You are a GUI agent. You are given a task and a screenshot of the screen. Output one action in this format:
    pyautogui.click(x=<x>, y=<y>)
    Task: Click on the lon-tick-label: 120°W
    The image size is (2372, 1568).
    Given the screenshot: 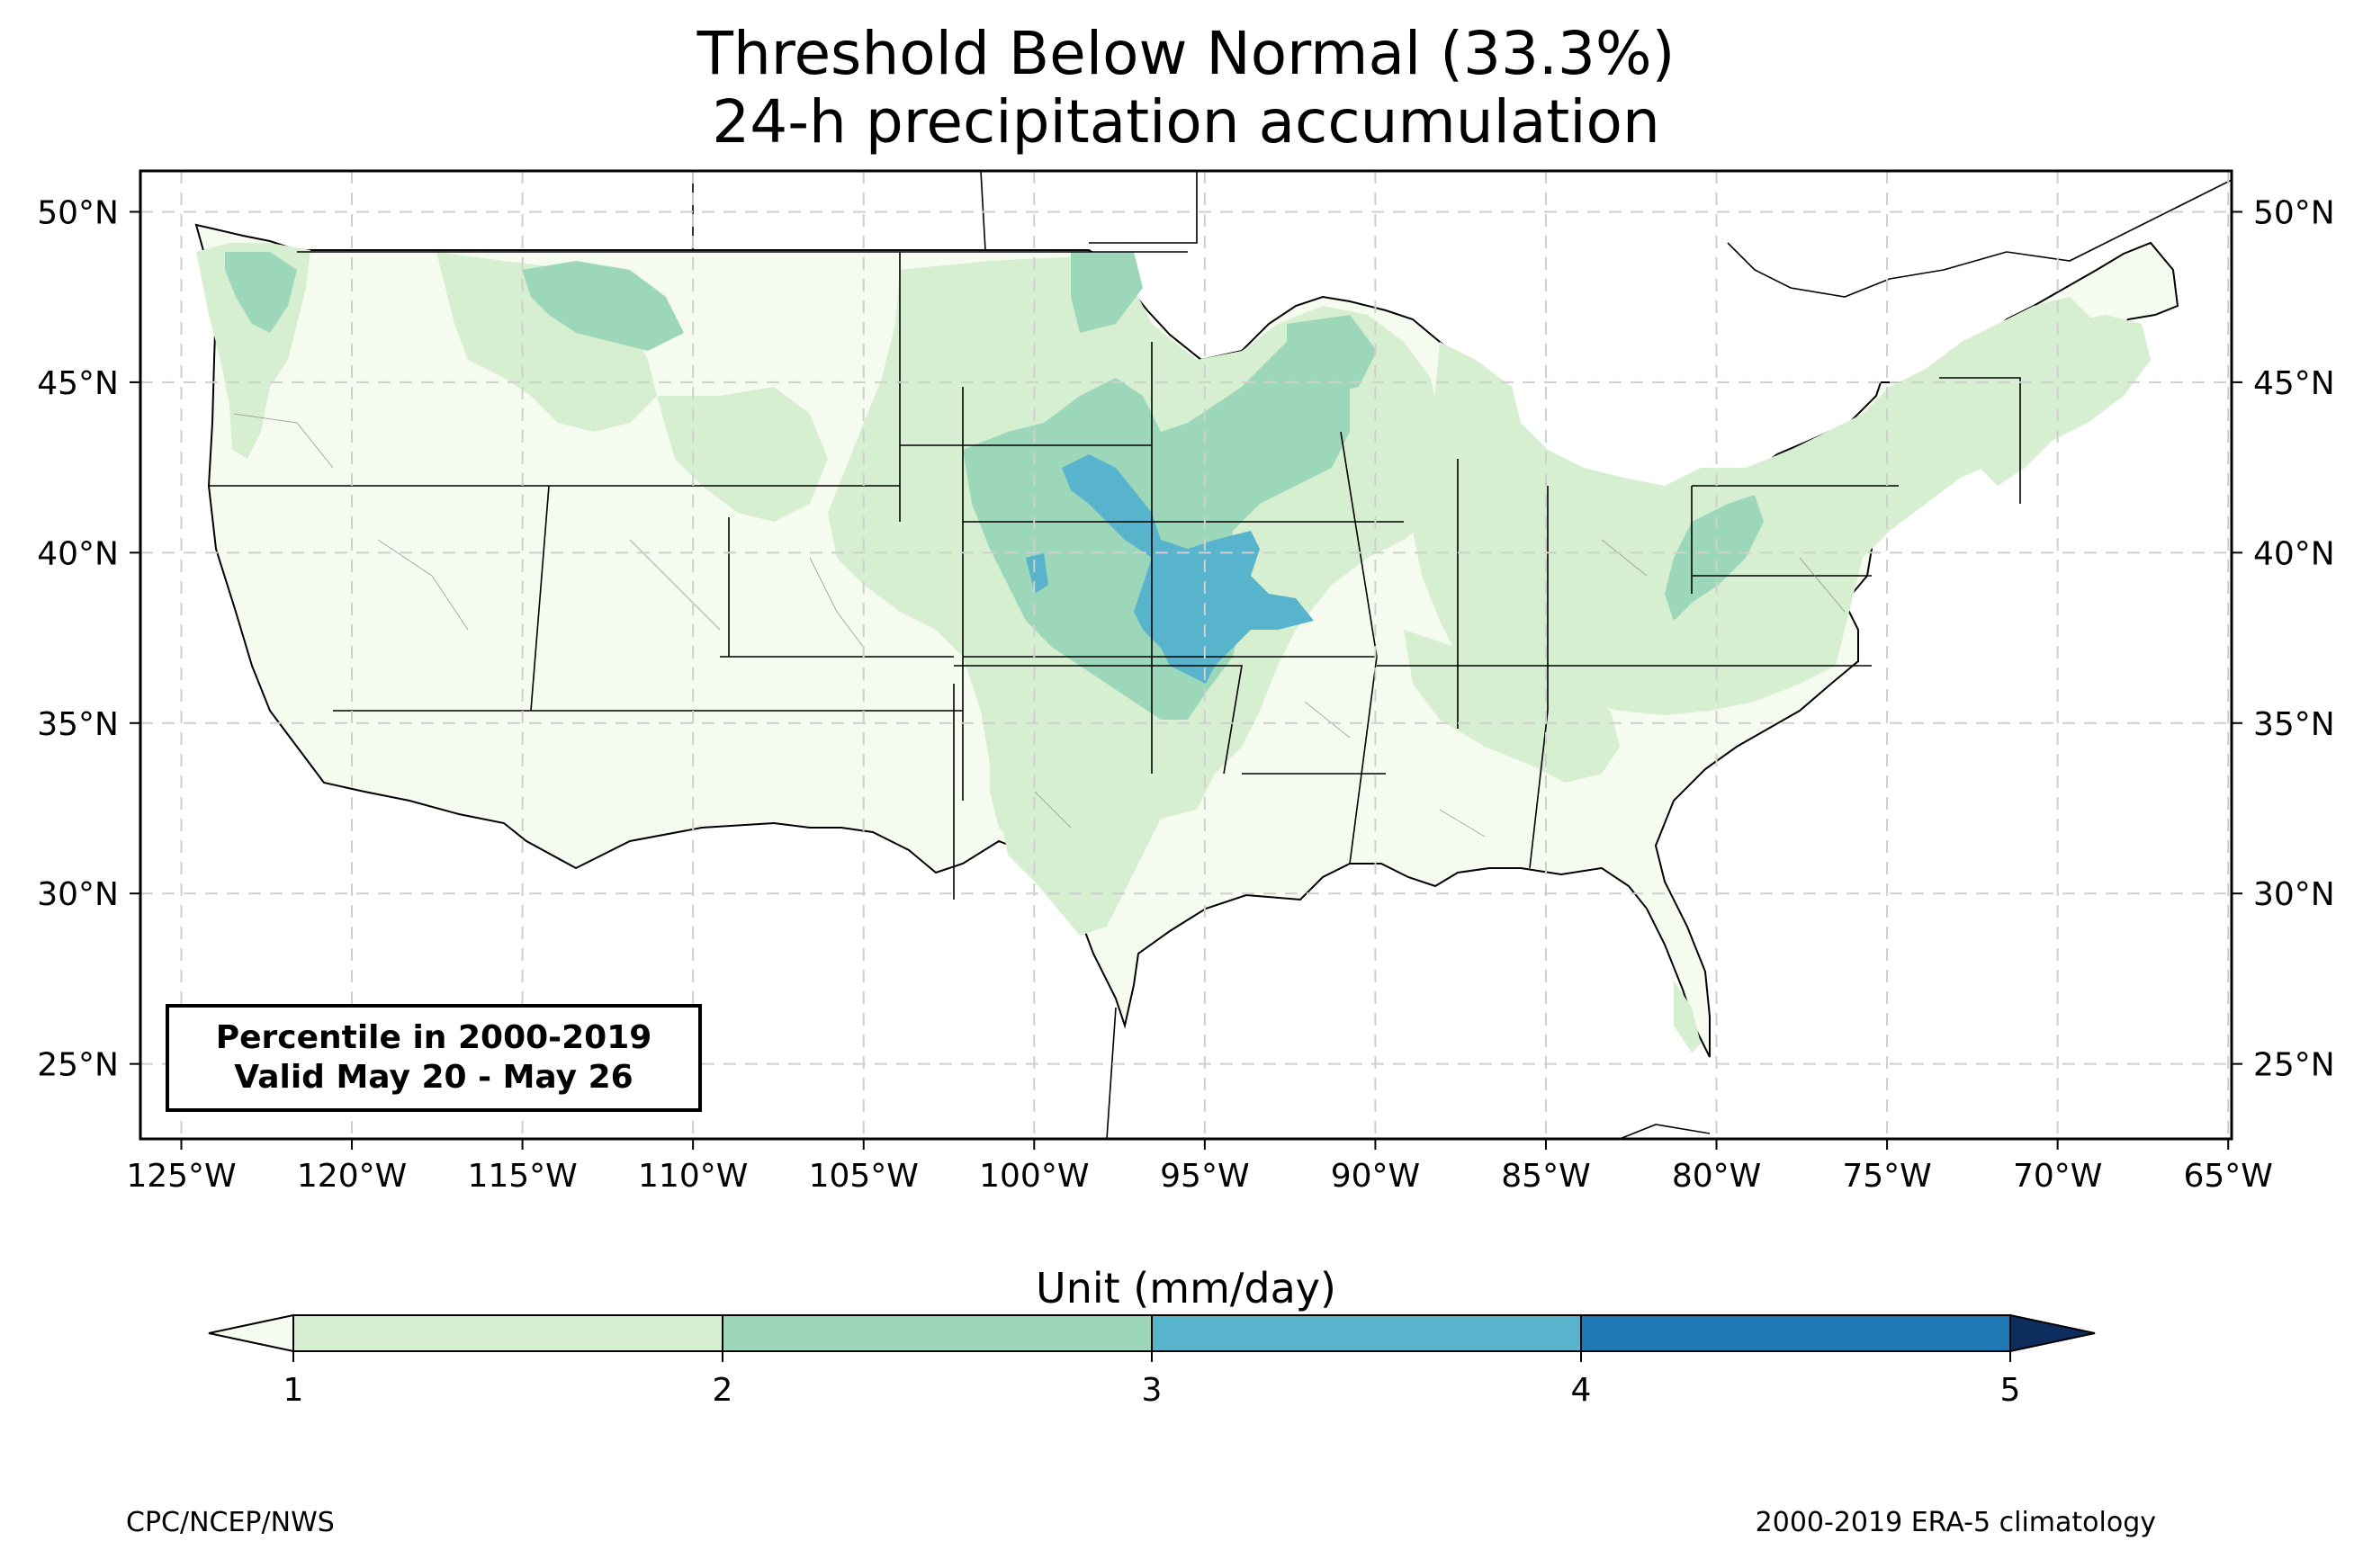 What is the action you would take?
    pyautogui.click(x=352, y=1176)
    